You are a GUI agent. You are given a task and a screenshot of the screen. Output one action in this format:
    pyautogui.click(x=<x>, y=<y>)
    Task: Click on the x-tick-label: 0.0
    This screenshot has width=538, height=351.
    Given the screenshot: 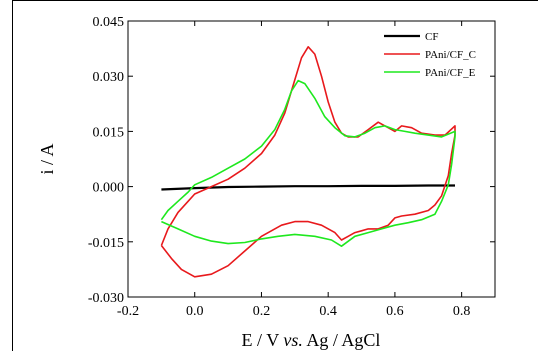 What is the action you would take?
    pyautogui.click(x=195, y=311)
    